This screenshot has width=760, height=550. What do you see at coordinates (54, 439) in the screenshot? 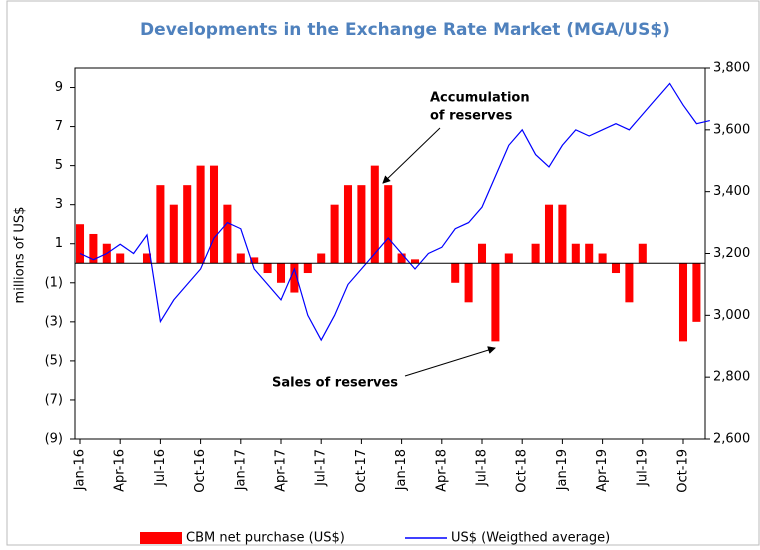
I see `y-tick-label: (9)` at bounding box center [54, 439].